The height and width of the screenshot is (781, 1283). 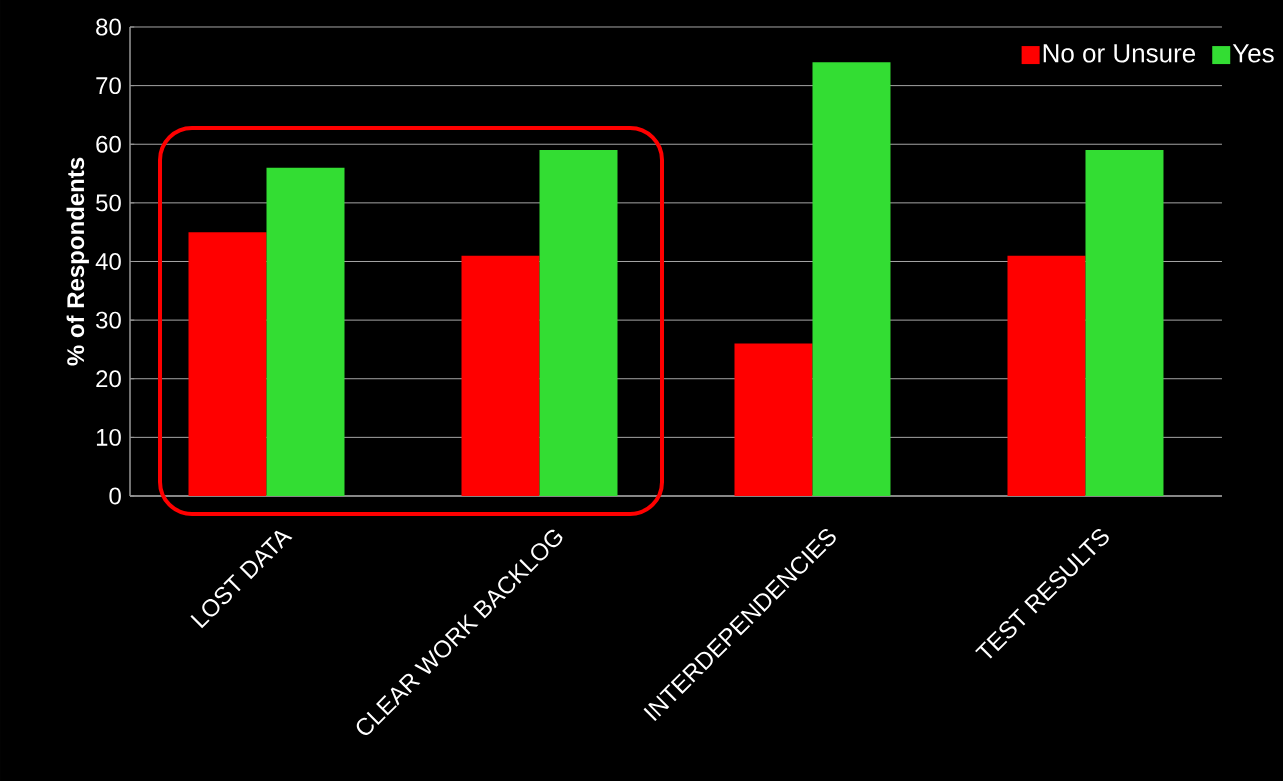 I want to click on y-tick-label: 50, so click(x=108, y=203).